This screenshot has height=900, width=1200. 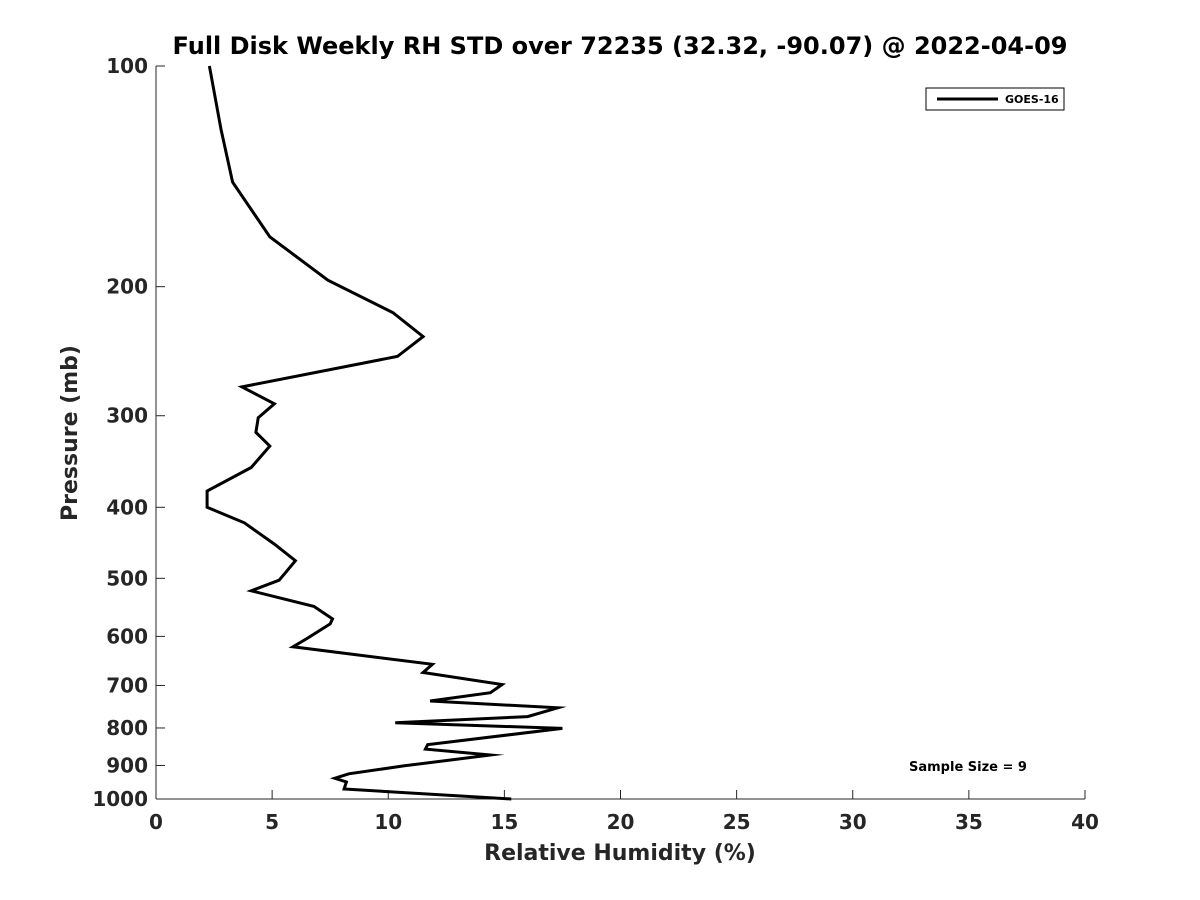 I want to click on x-tick-label: 20, so click(x=621, y=822).